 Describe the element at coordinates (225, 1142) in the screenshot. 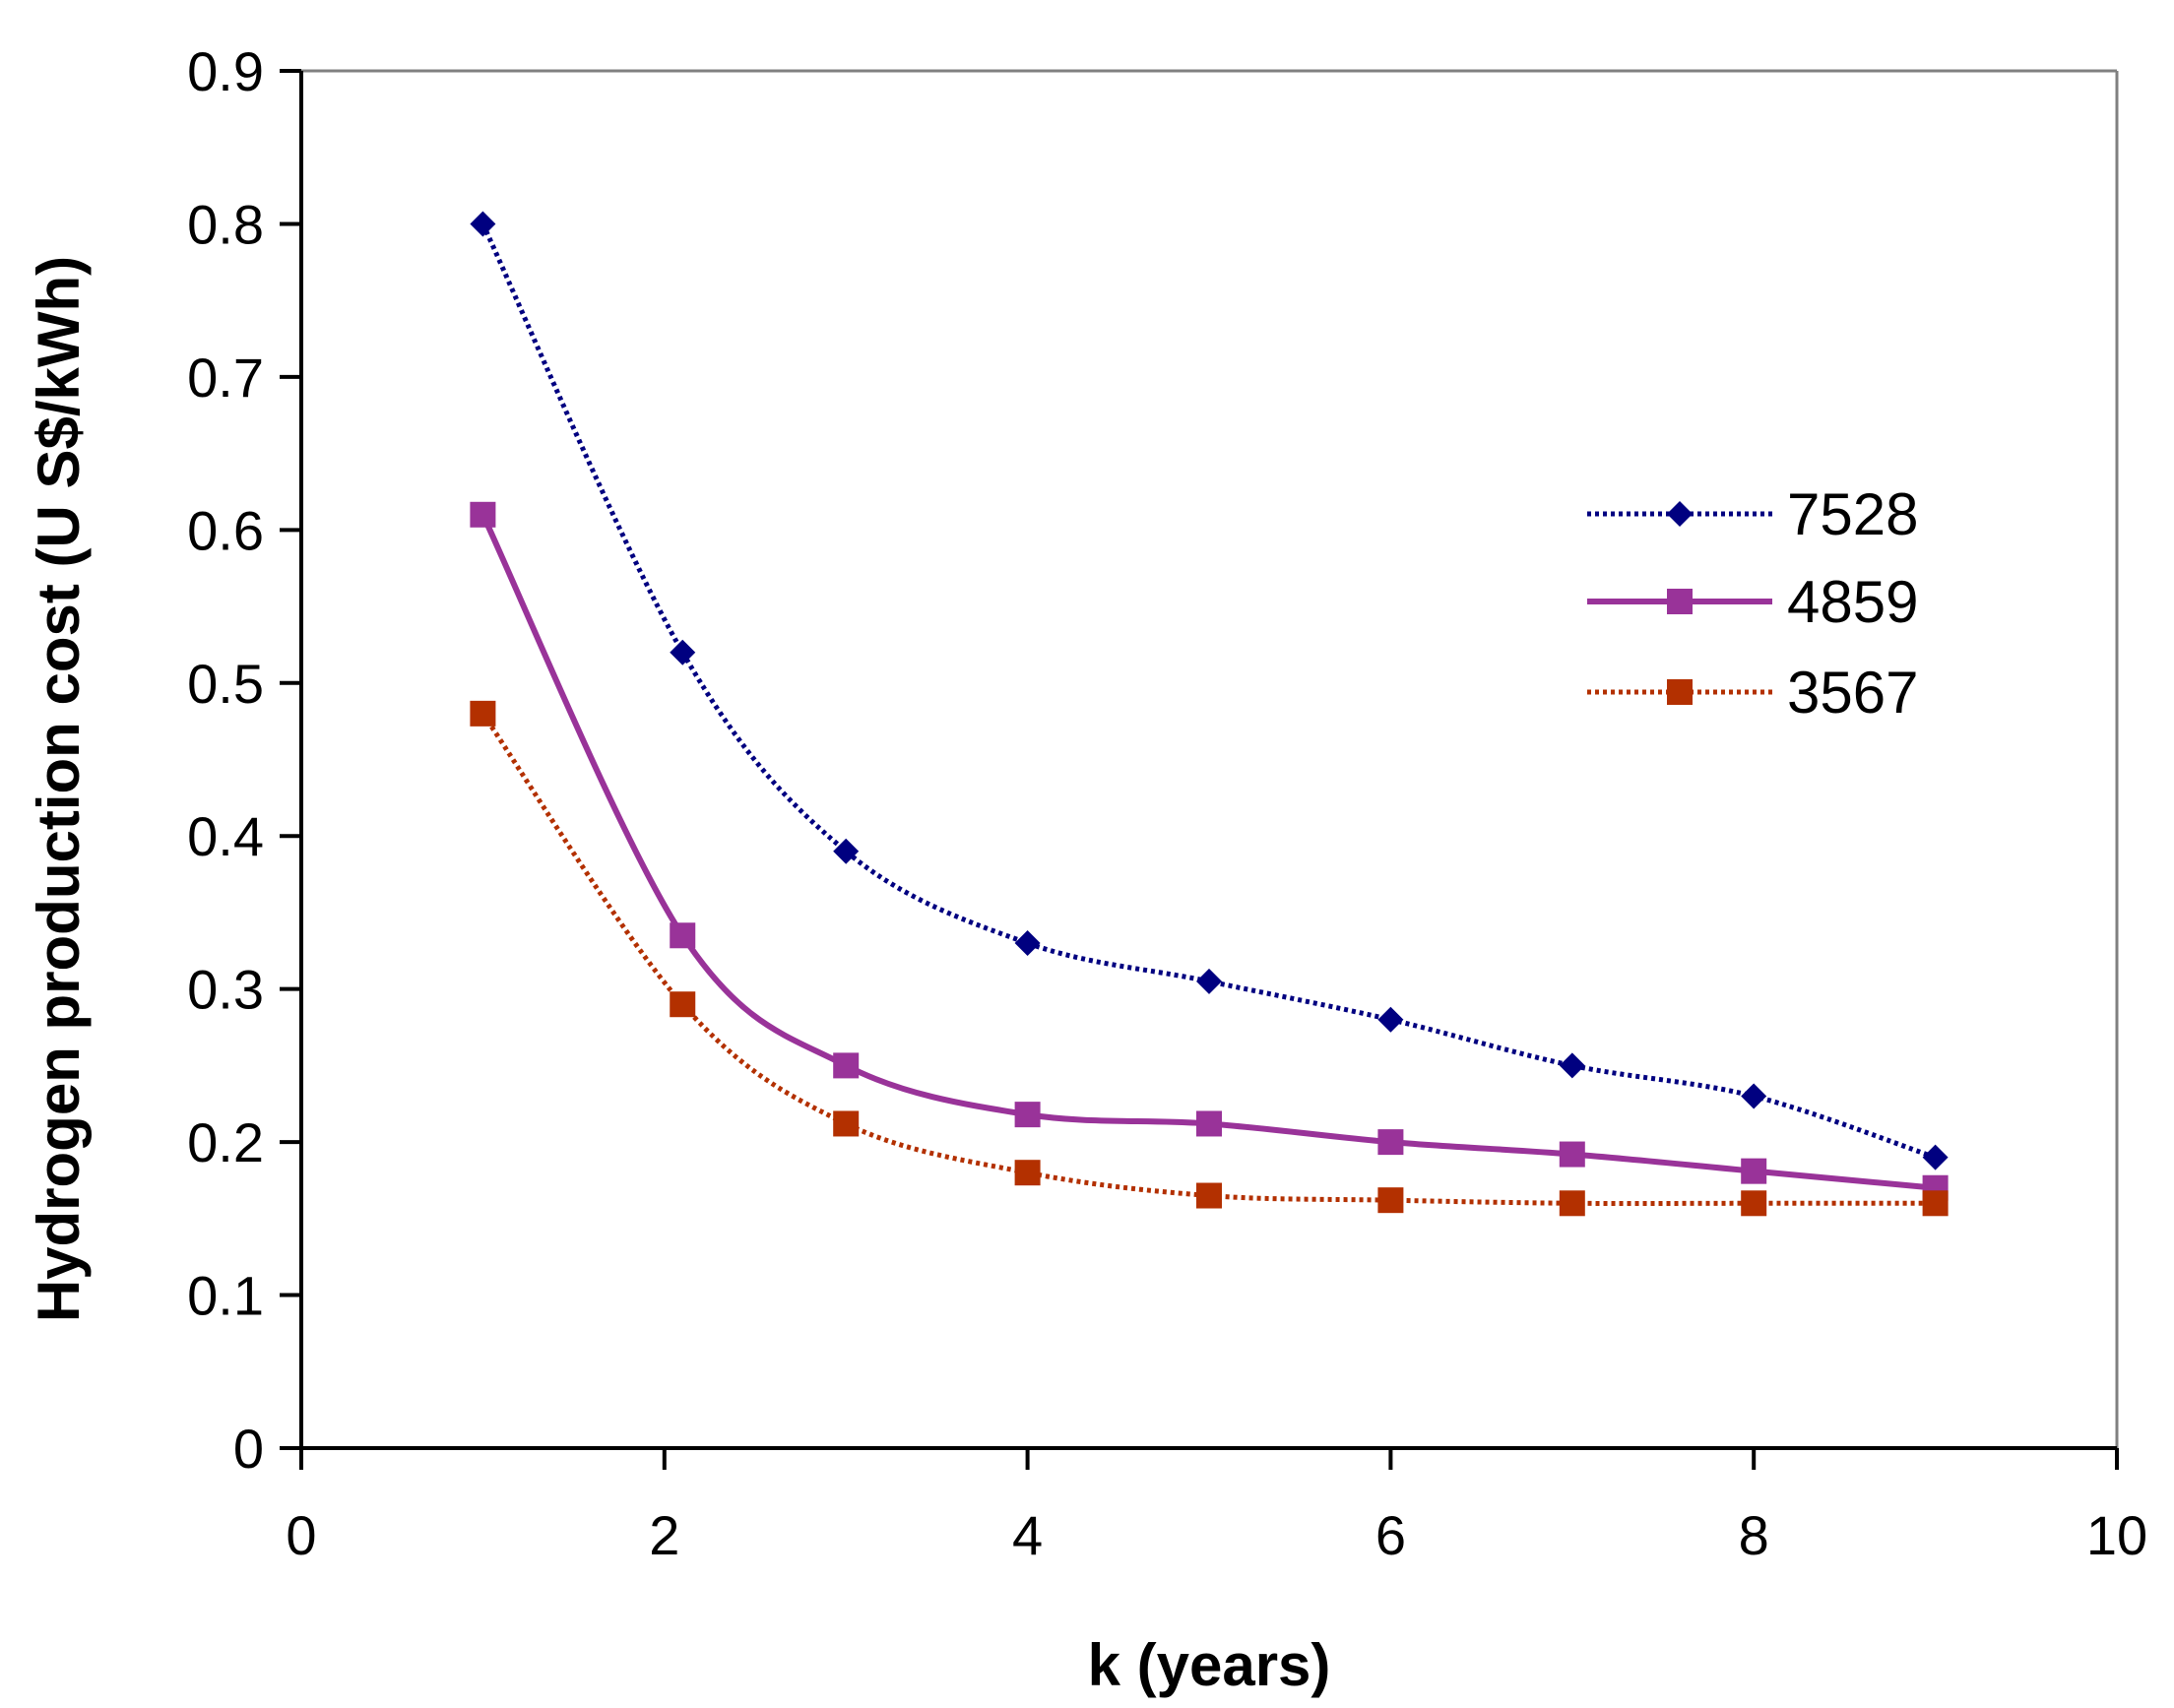

I see `y-tick-label: 0.2` at that location.